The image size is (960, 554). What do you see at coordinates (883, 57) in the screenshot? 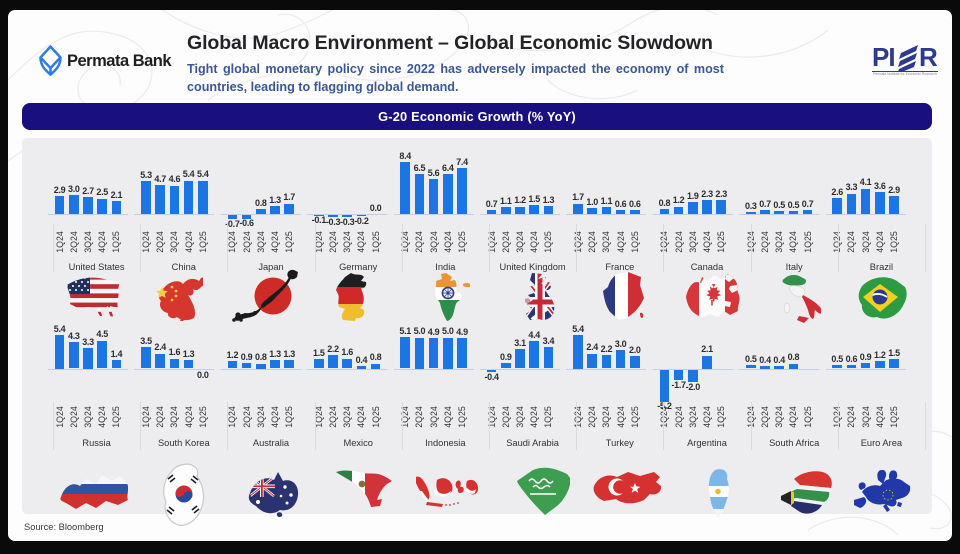
I see `svg-text: PI` at bounding box center [883, 57].